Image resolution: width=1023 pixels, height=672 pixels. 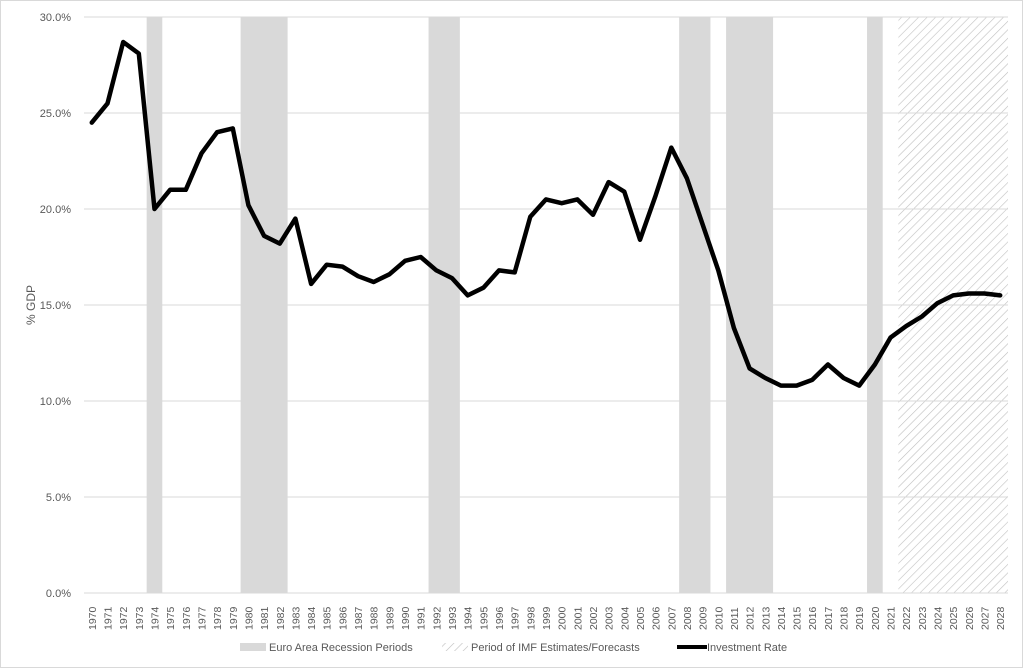 I want to click on x-tick-label: 2002, so click(x=594, y=618).